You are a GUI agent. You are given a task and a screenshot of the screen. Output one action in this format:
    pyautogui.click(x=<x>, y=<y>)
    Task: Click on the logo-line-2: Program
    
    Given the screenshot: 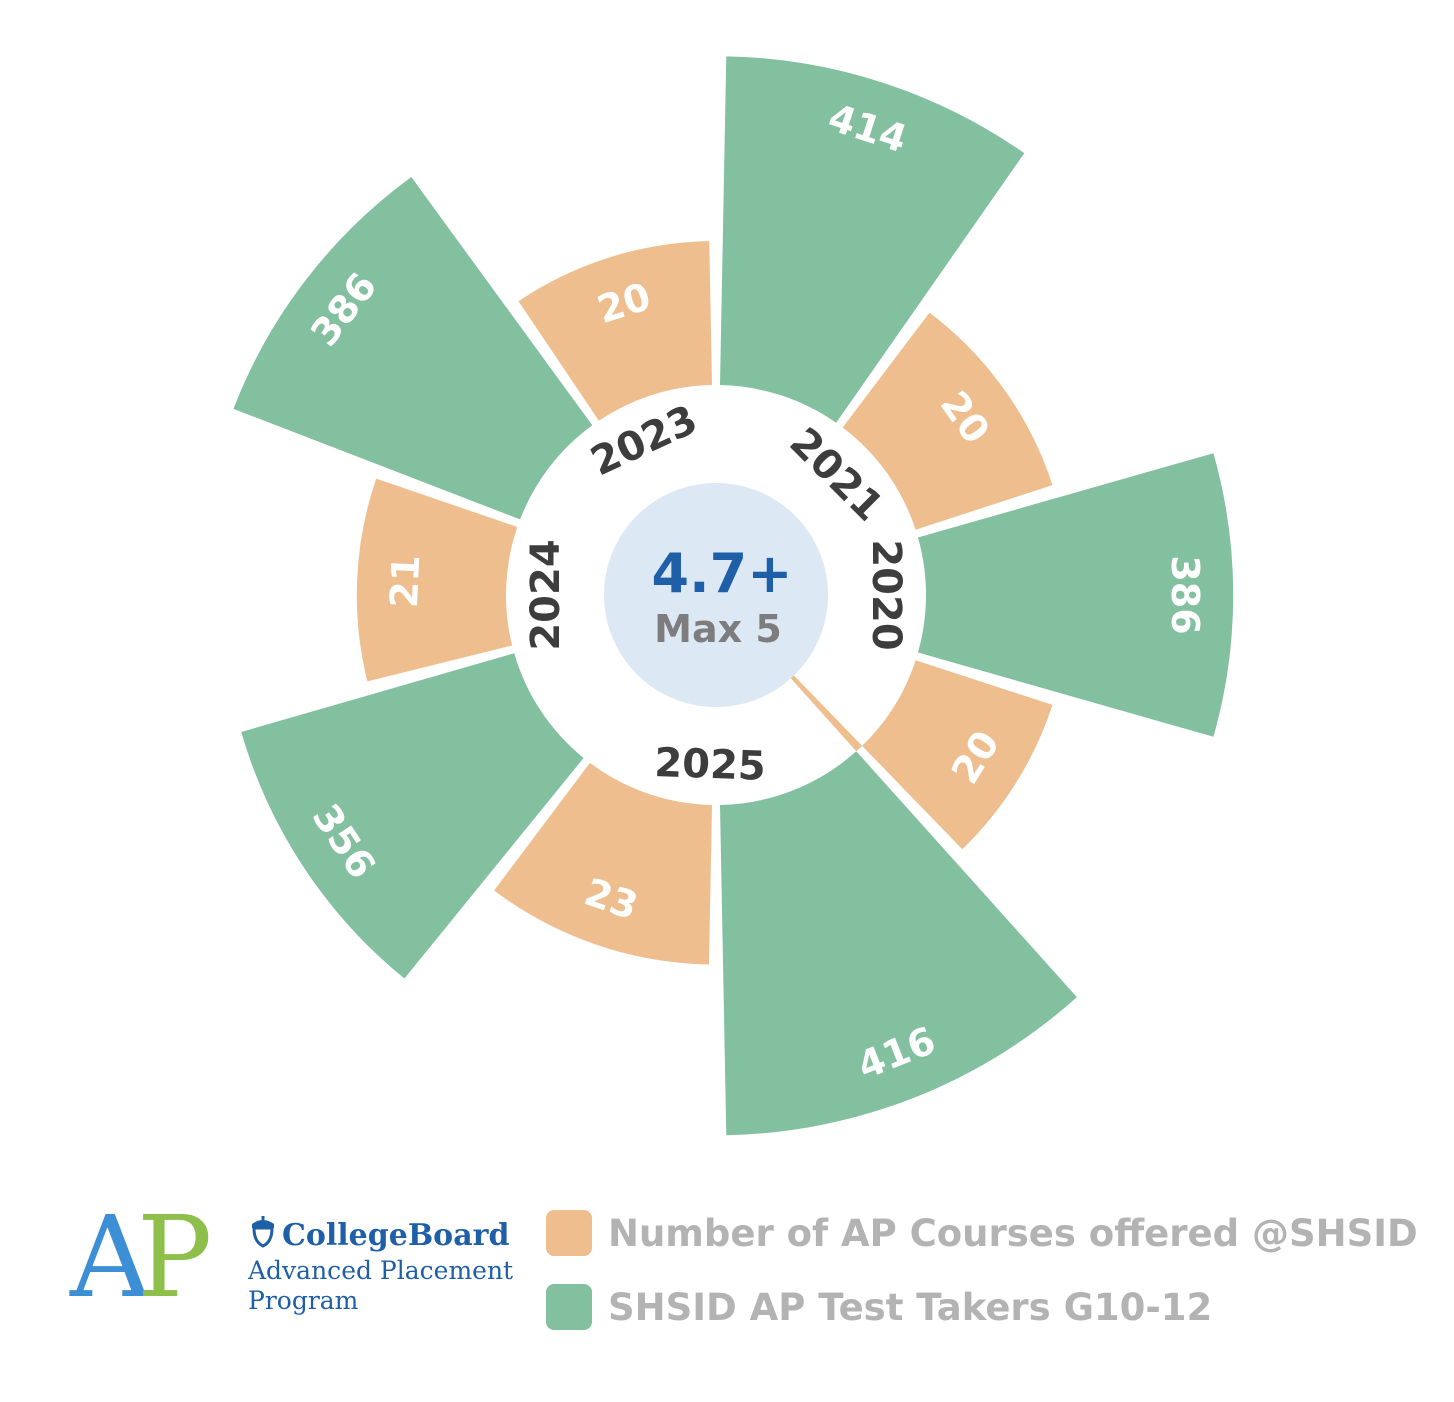 What is the action you would take?
    pyautogui.click(x=303, y=1300)
    